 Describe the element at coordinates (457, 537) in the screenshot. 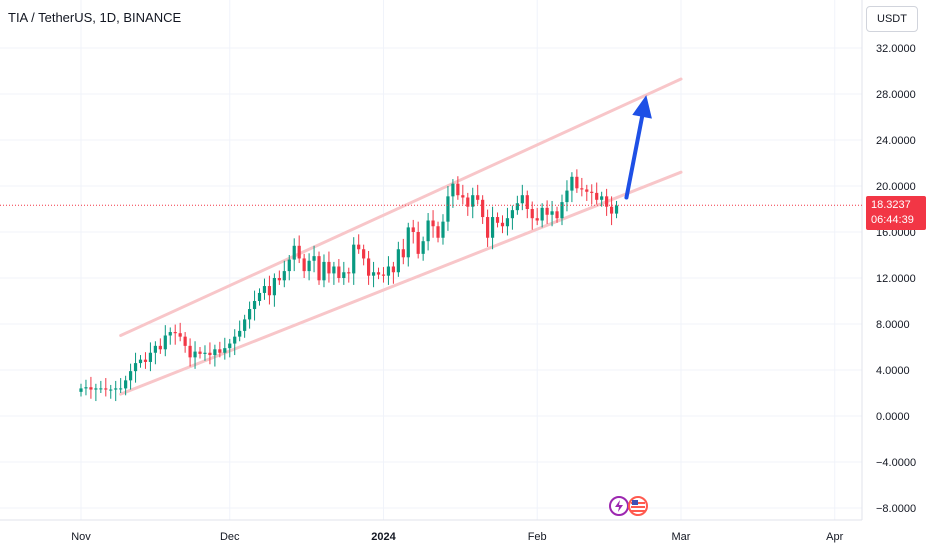

I see `x-axis: Nov Dec 2024 Feb Mar Apr` at that location.